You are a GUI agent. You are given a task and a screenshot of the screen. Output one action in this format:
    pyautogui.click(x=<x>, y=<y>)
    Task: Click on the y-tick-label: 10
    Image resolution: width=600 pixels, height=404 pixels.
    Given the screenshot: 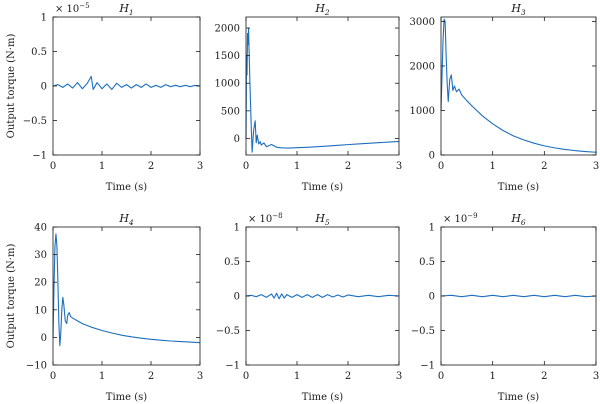 What is the action you would take?
    pyautogui.click(x=40, y=310)
    